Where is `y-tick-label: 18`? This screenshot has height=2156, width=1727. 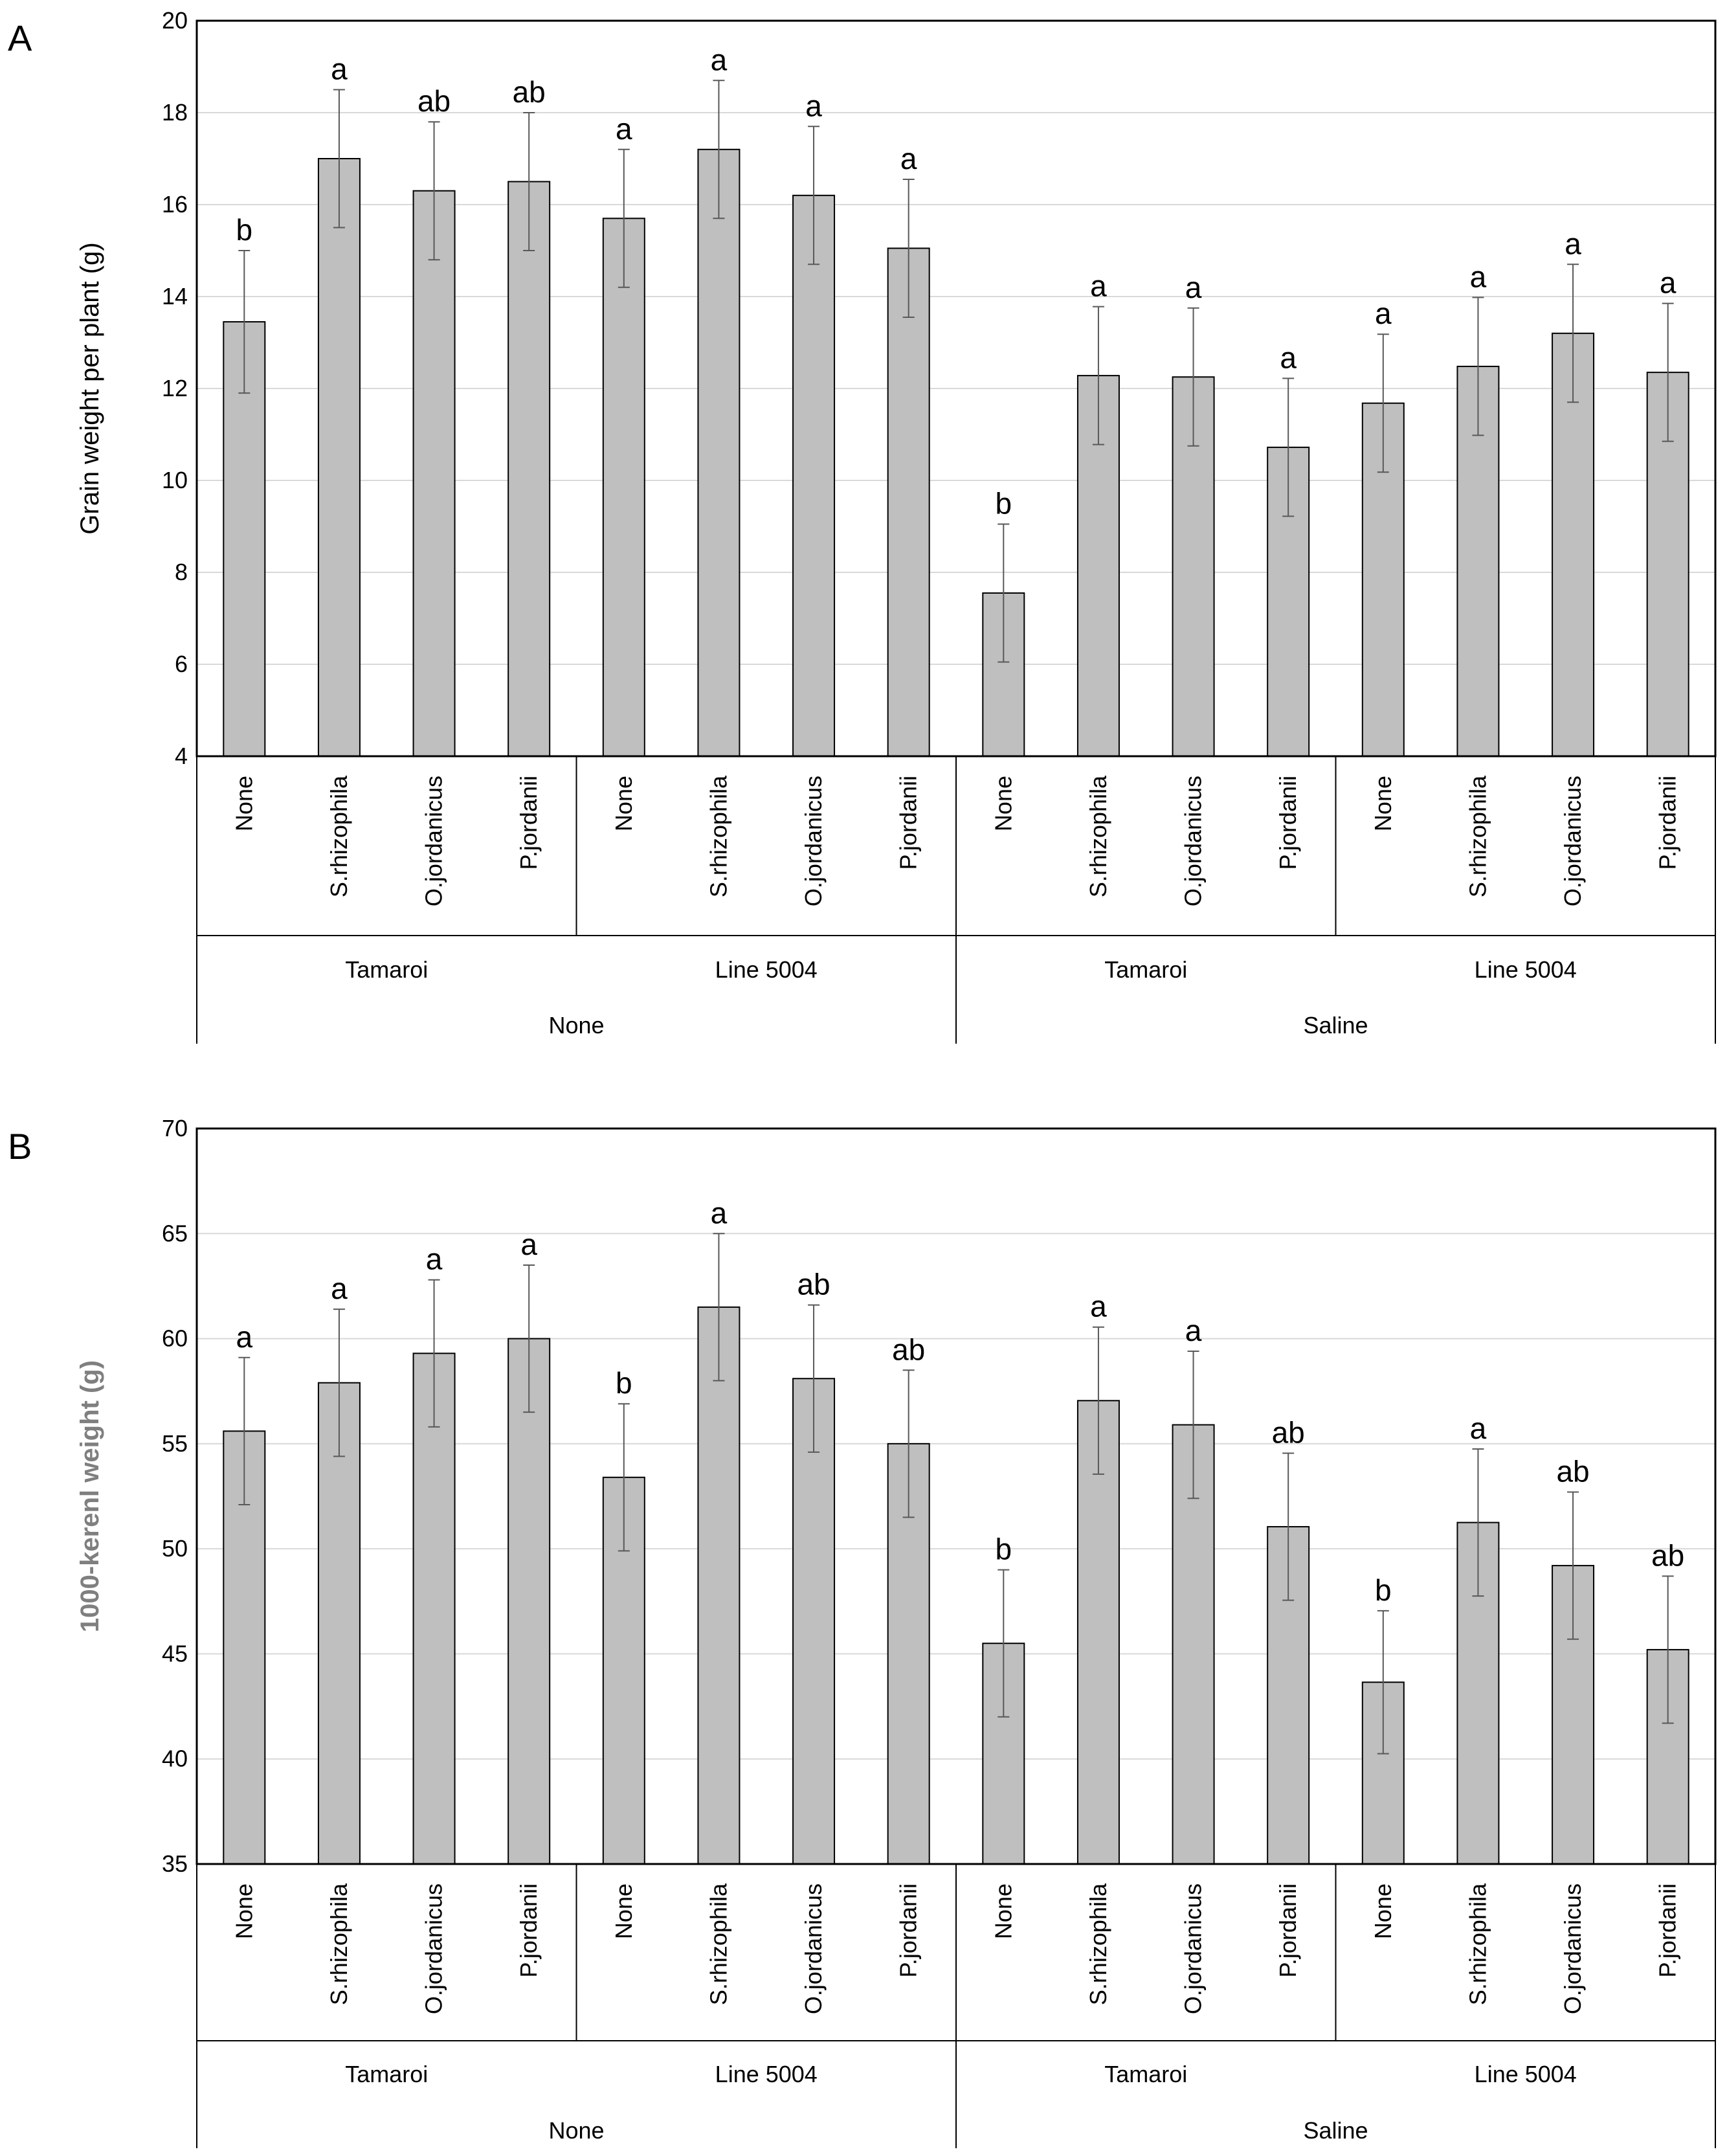
y-tick-label: 18 is located at coordinates (175, 113).